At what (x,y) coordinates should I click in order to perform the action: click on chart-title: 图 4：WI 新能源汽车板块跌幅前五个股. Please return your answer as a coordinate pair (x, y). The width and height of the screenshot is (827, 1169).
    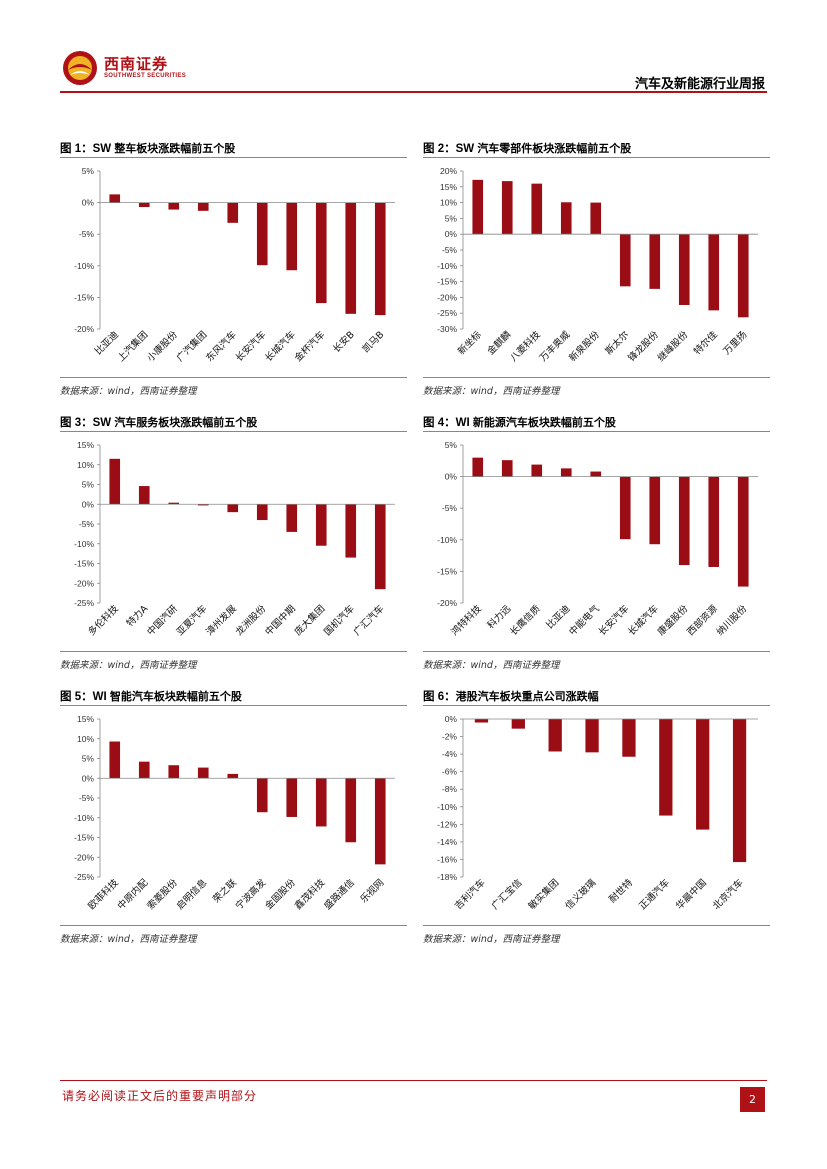
    Looking at the image, I should click on (596, 423).